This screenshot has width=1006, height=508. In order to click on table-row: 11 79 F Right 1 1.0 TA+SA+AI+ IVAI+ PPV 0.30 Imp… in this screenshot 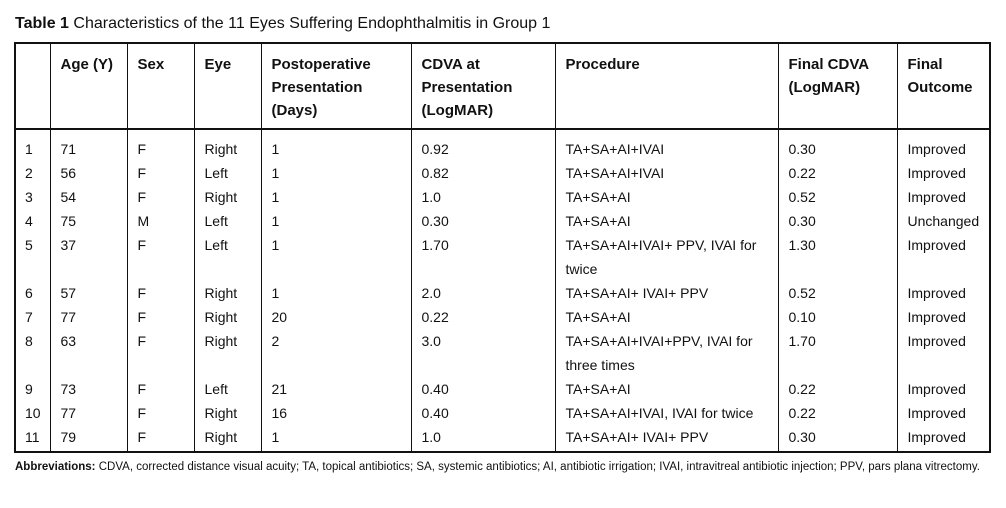, I will do `click(502, 438)`.